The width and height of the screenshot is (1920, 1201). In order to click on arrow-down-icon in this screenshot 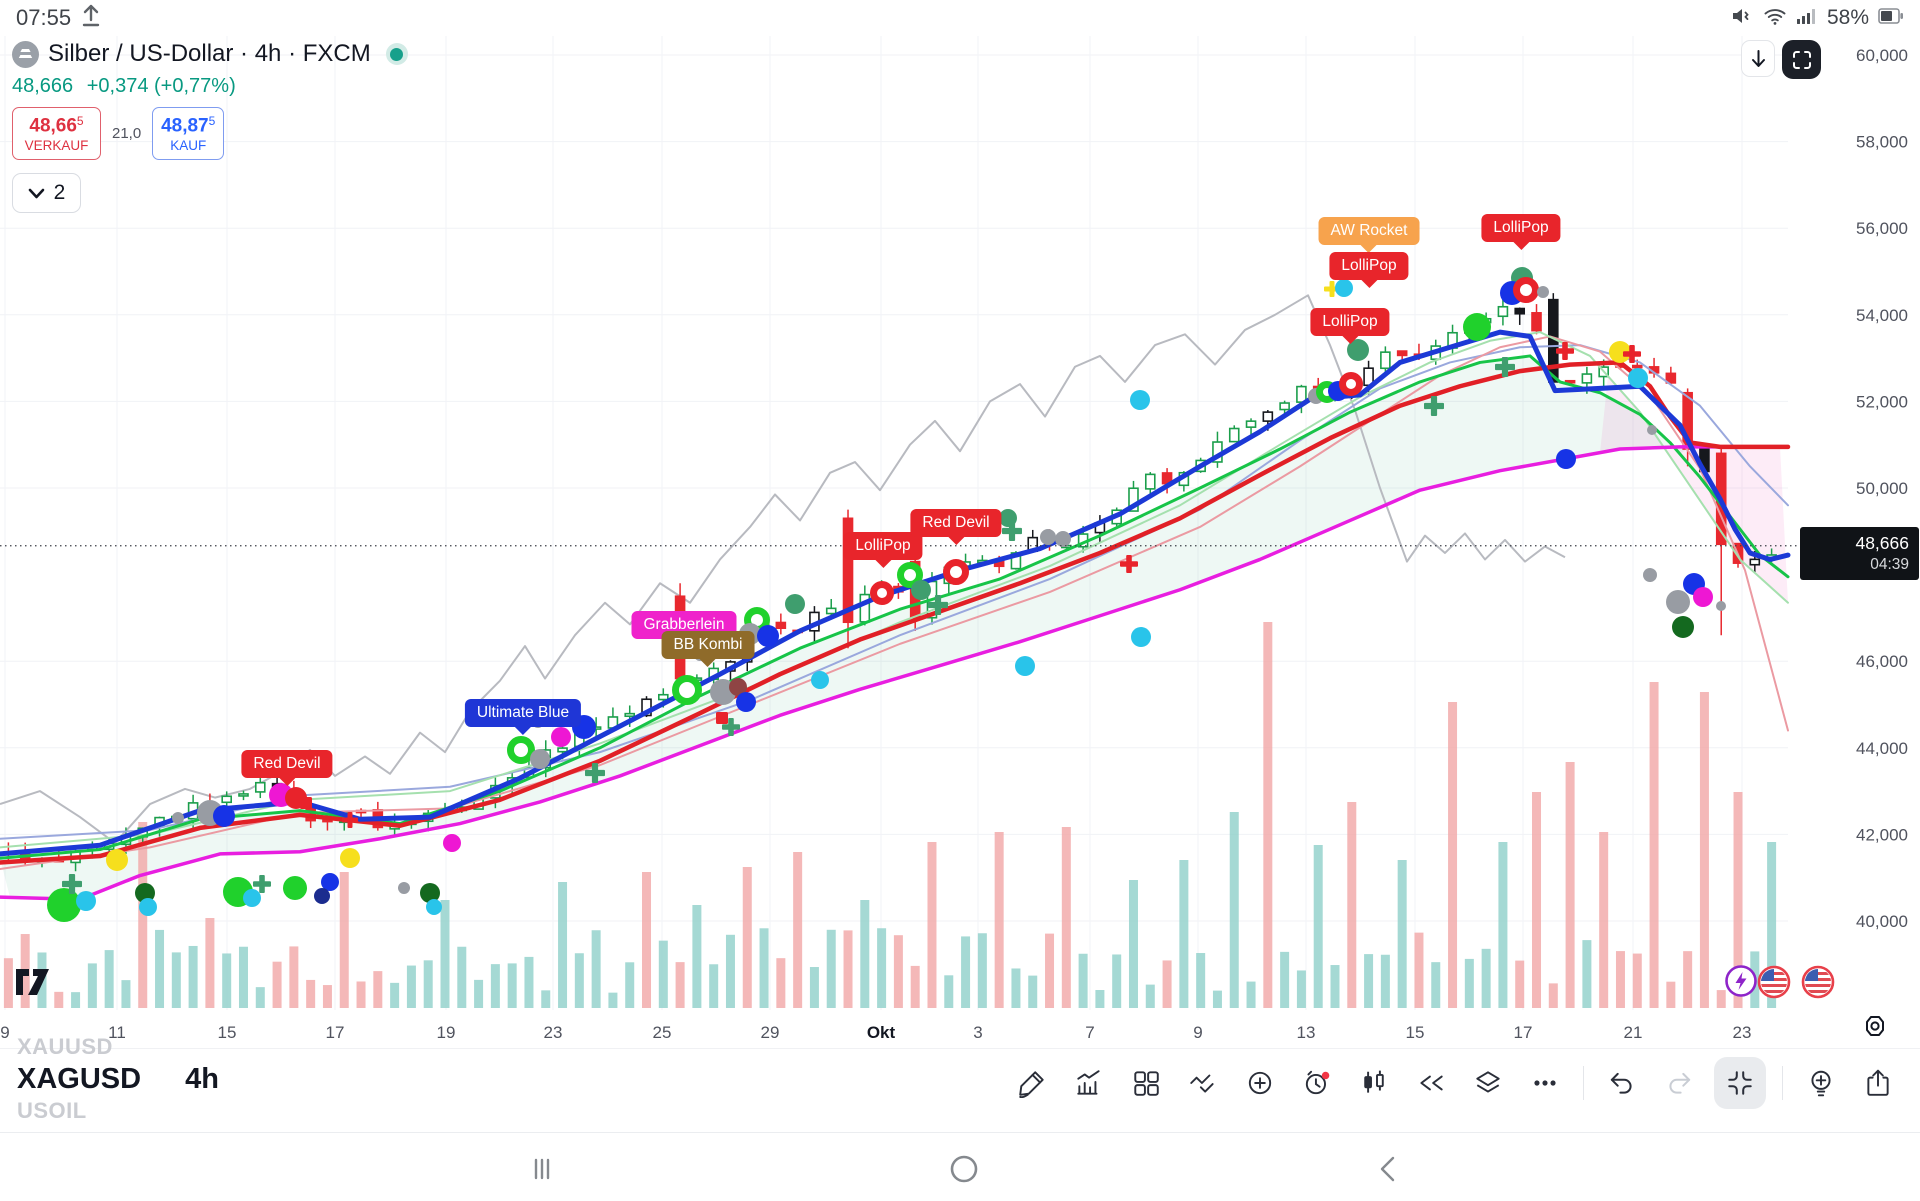, I will do `click(1758, 58)`.